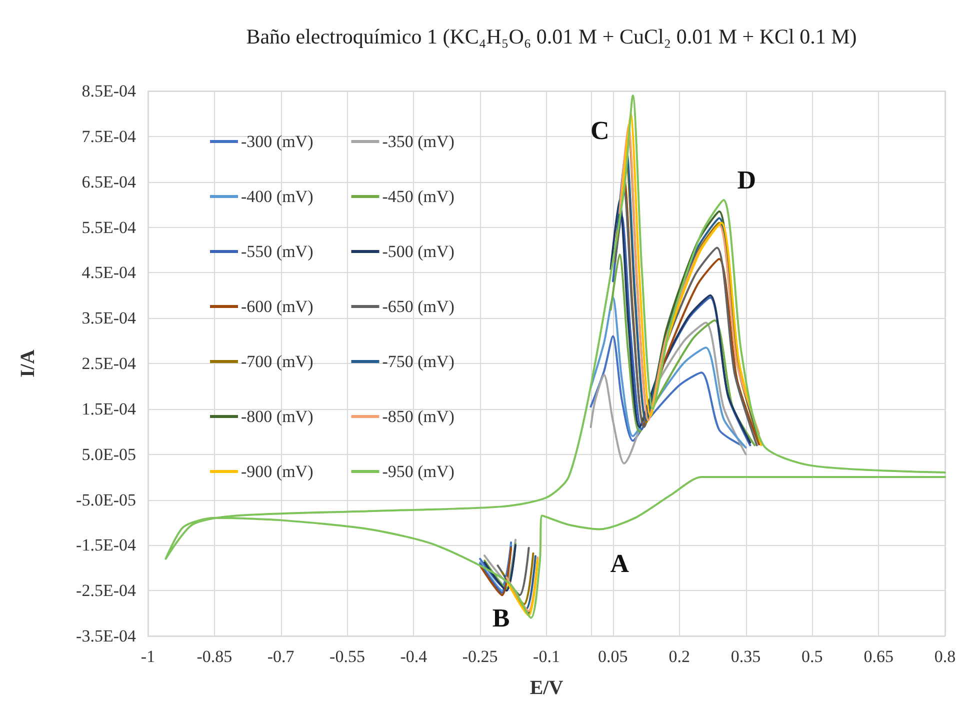 The height and width of the screenshot is (704, 964). What do you see at coordinates (106, 500) in the screenshot?
I see `y-tick-label: -5.0E-05` at bounding box center [106, 500].